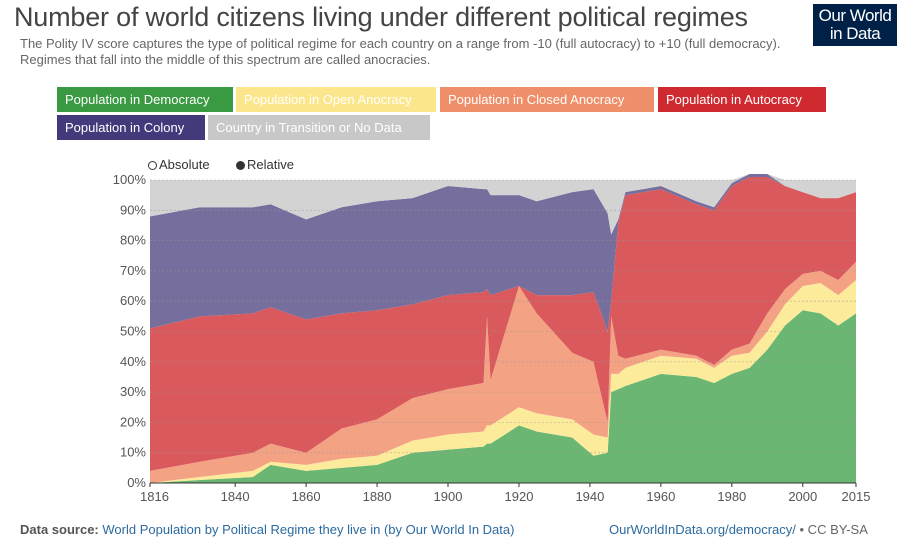 This screenshot has height=546, width=914. I want to click on y-tick-label: 50%, so click(133, 331).